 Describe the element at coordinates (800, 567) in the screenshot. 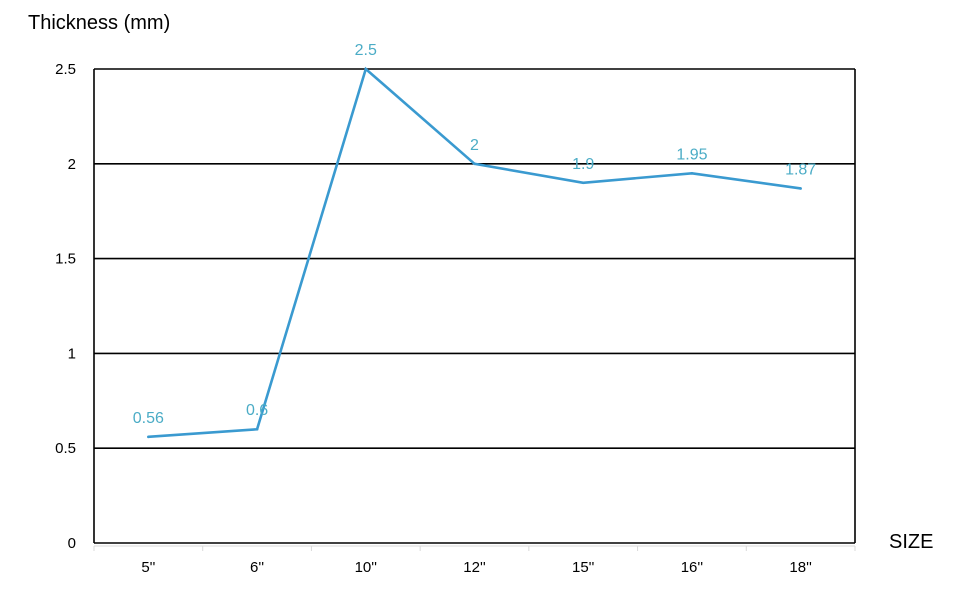

I see `x-tick-label: 18''` at that location.